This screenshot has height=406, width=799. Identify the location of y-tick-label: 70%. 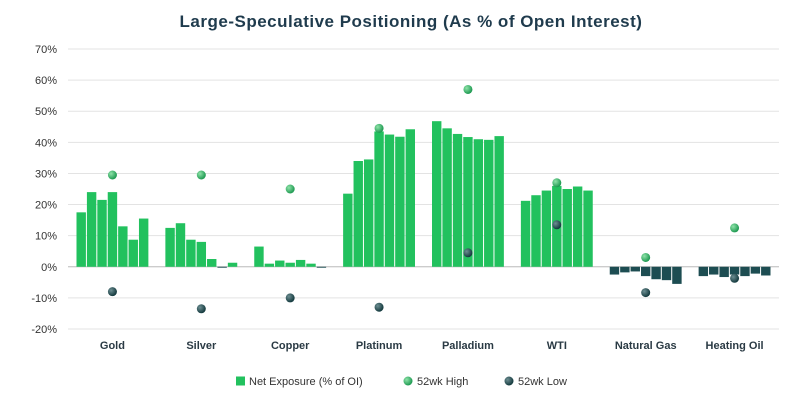
(46, 50).